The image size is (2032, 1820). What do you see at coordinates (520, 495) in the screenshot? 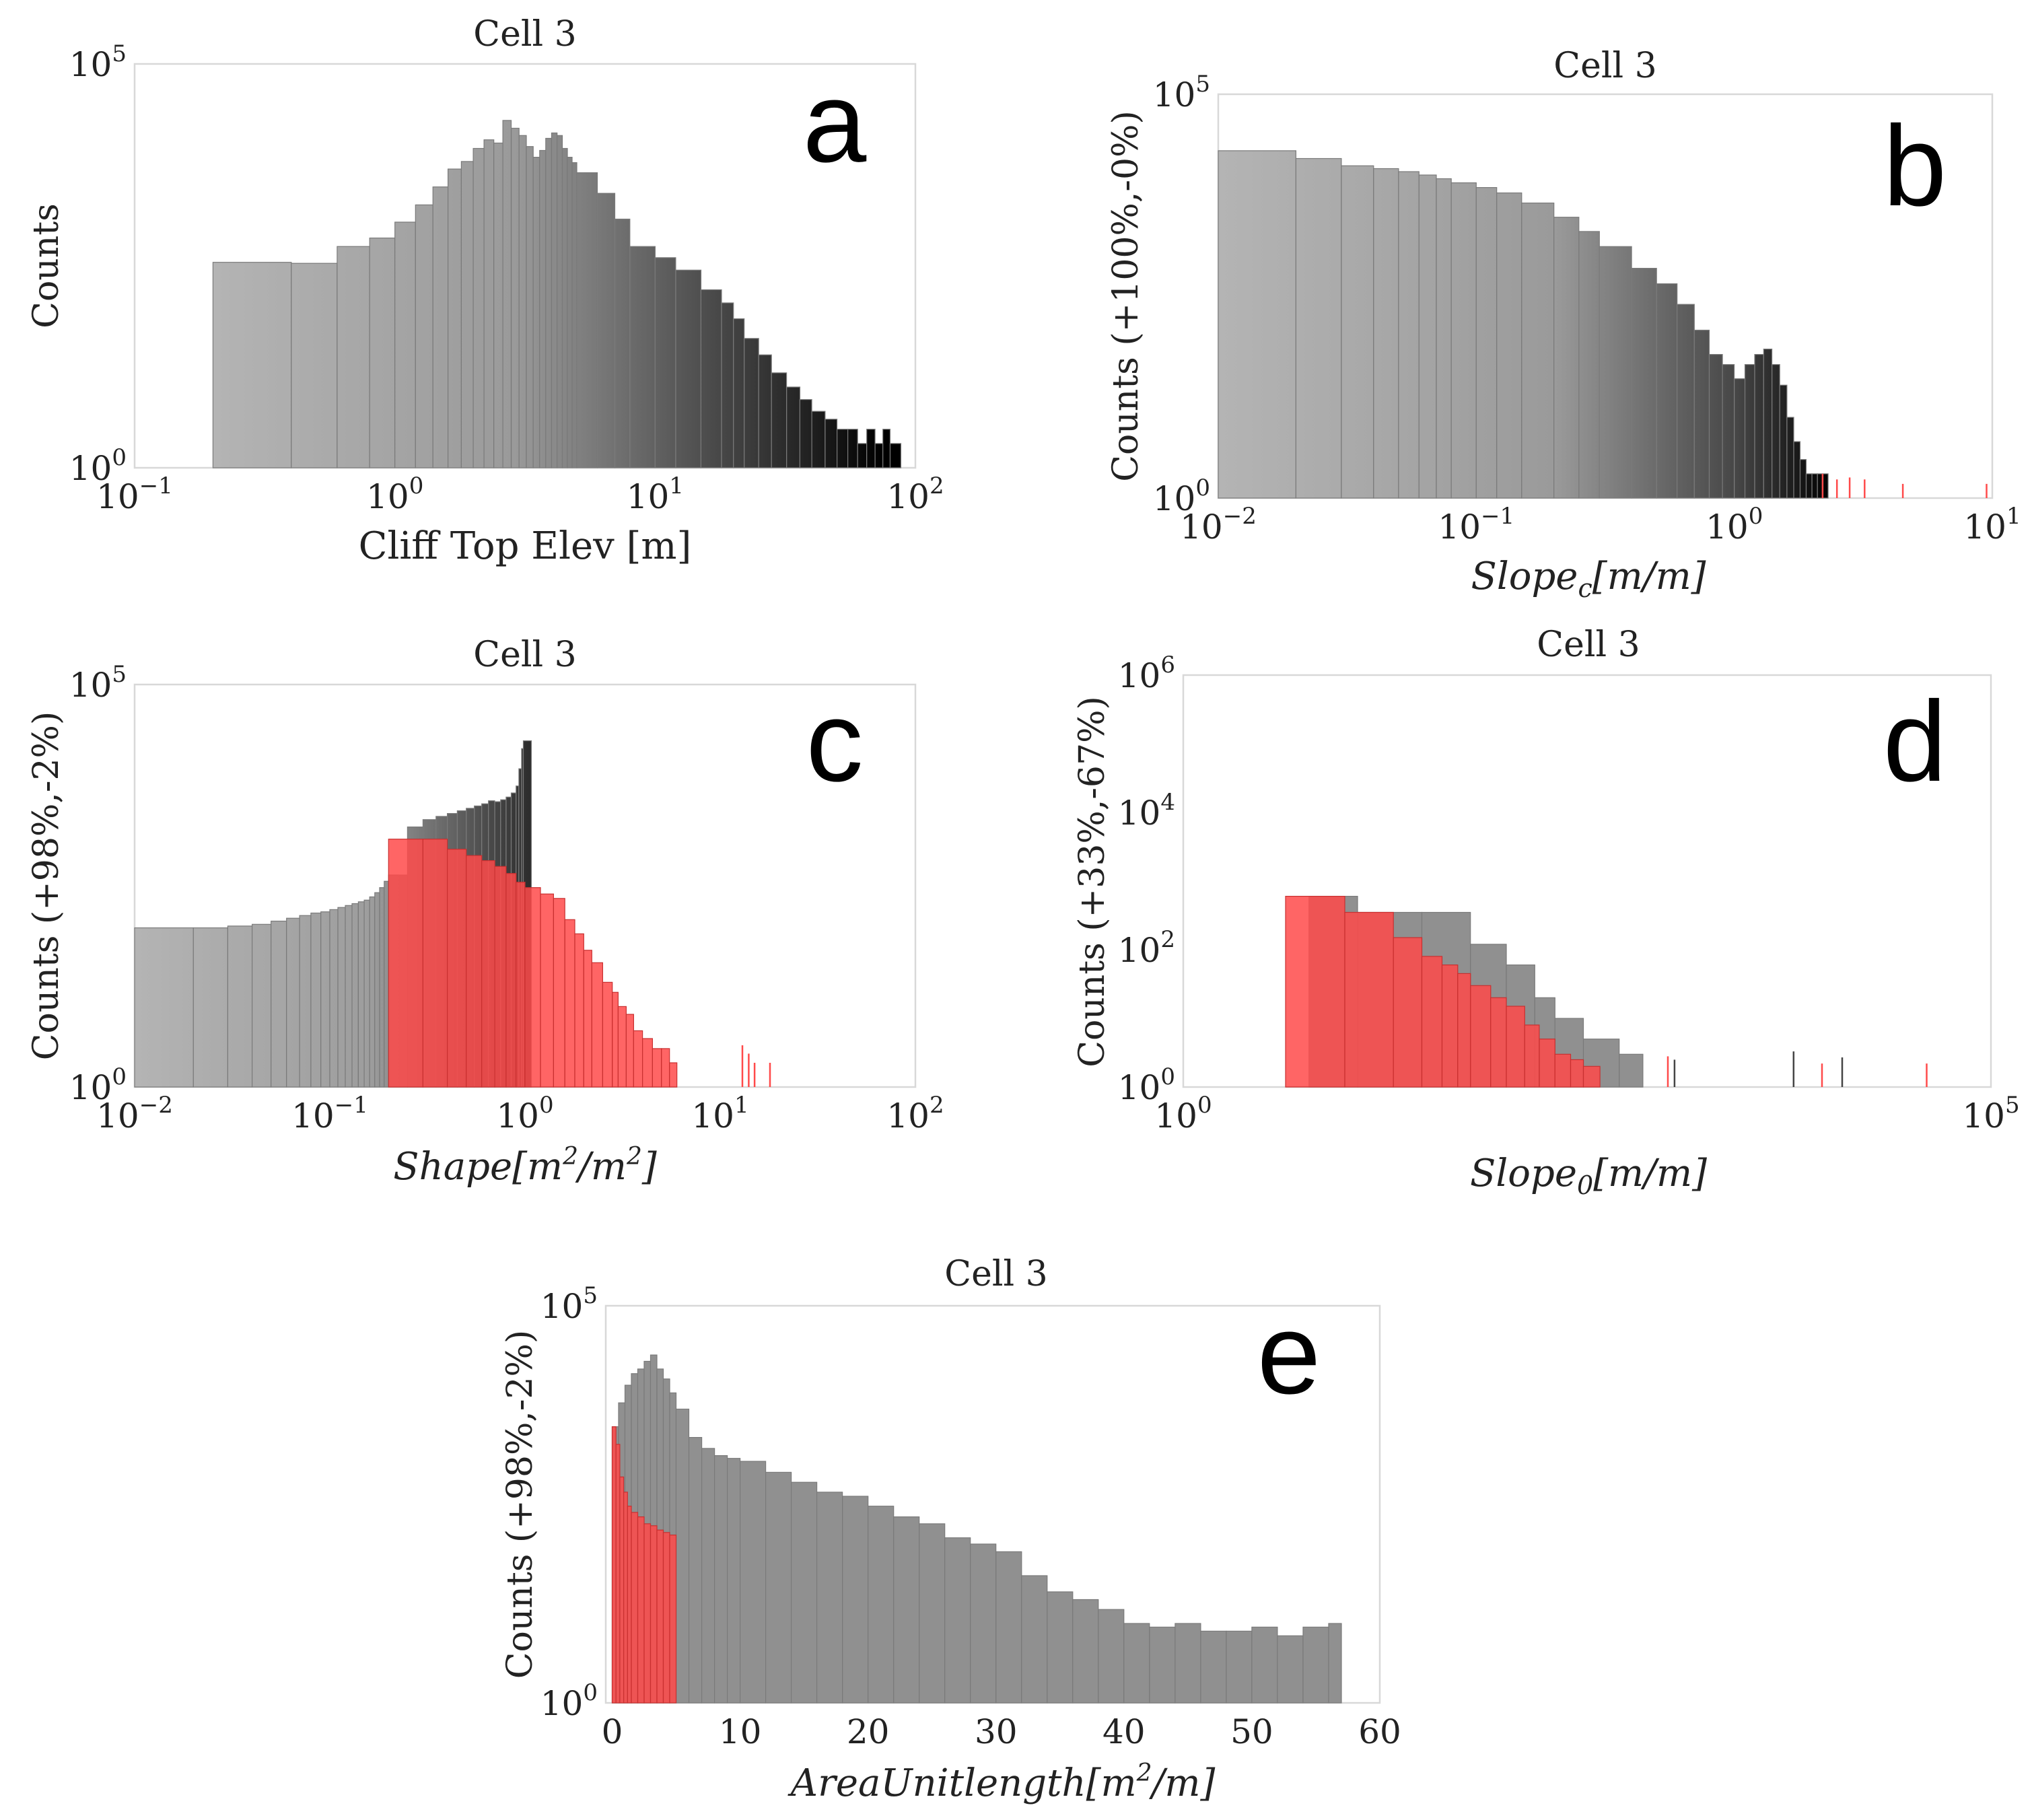
I see `x-tick-labels: 10⁻¹ 10⁰ 10¹ 10²` at bounding box center [520, 495].